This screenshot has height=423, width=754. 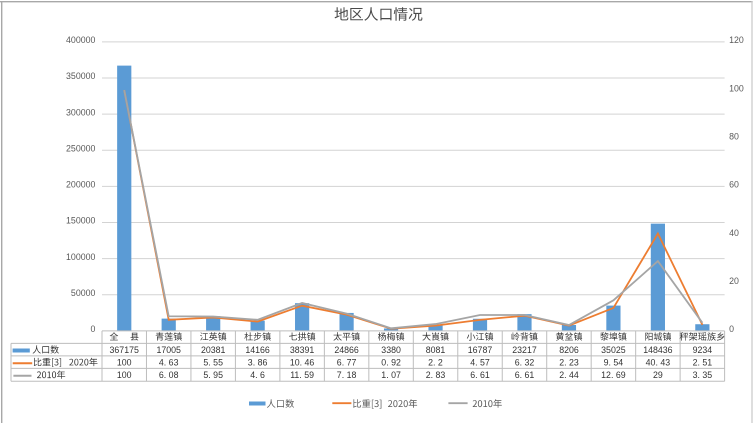 What do you see at coordinates (302, 350) in the screenshot?
I see `svg-text: 38391` at bounding box center [302, 350].